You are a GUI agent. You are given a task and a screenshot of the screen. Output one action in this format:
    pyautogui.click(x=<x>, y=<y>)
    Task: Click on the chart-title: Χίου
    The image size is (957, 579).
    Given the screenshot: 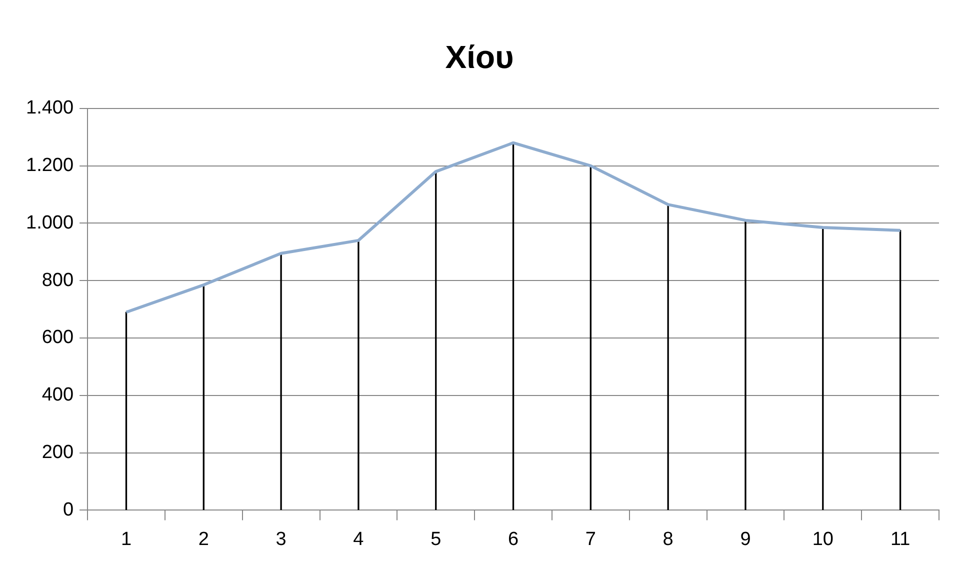 What is the action you would take?
    pyautogui.click(x=479, y=57)
    